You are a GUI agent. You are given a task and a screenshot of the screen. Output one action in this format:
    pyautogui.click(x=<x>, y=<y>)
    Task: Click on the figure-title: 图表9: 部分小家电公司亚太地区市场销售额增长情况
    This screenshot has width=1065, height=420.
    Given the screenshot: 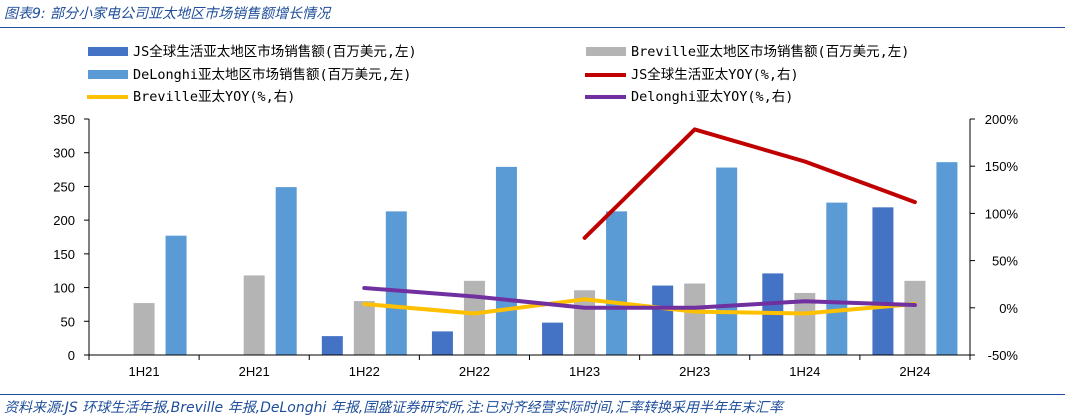 What is the action you would take?
    pyautogui.click(x=167, y=14)
    